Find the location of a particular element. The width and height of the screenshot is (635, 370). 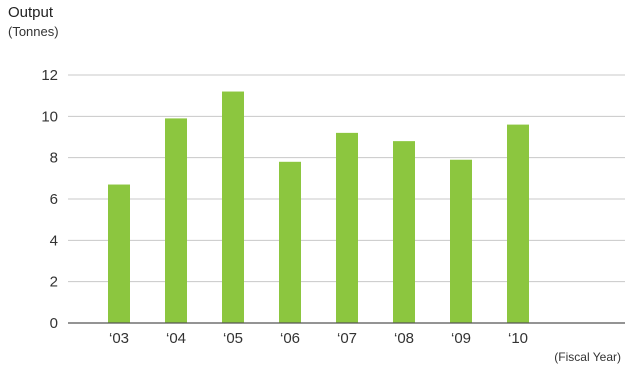

y-tick-label: 10 is located at coordinates (49, 116).